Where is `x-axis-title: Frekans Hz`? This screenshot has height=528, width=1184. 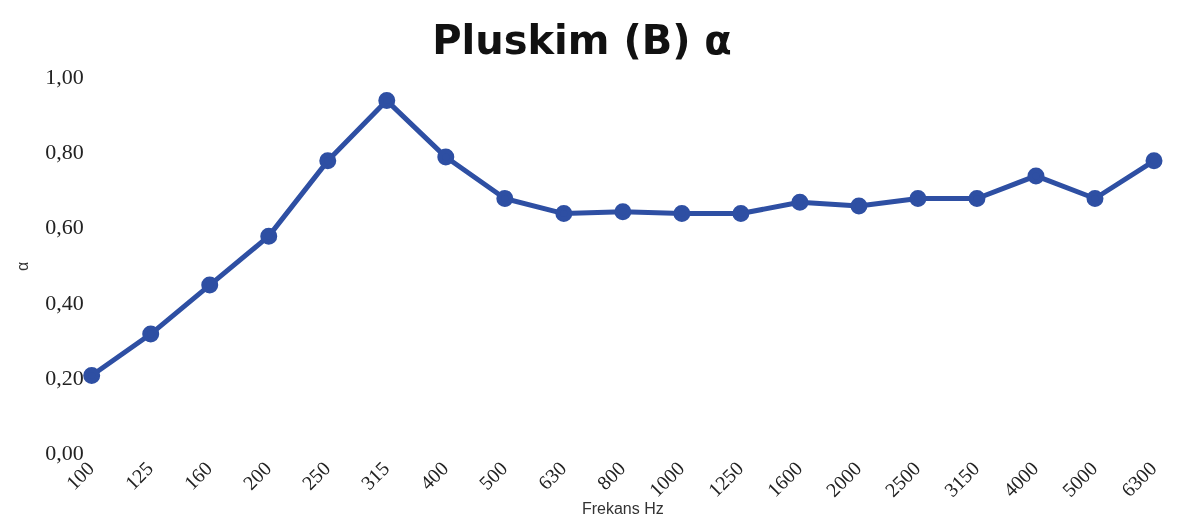 x-axis-title: Frekans Hz is located at coordinates (622, 508).